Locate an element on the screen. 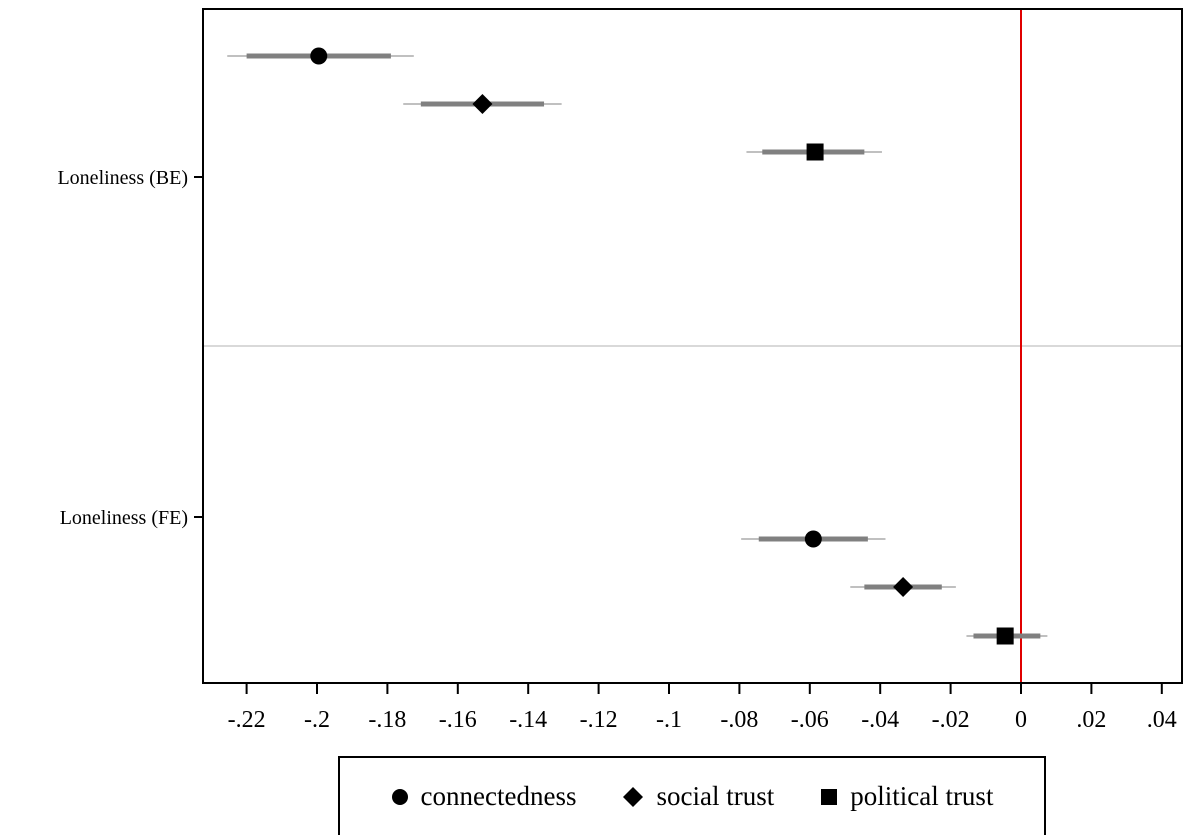 This screenshot has height=835, width=1203. x-tick-label: .04 is located at coordinates (1162, 720).